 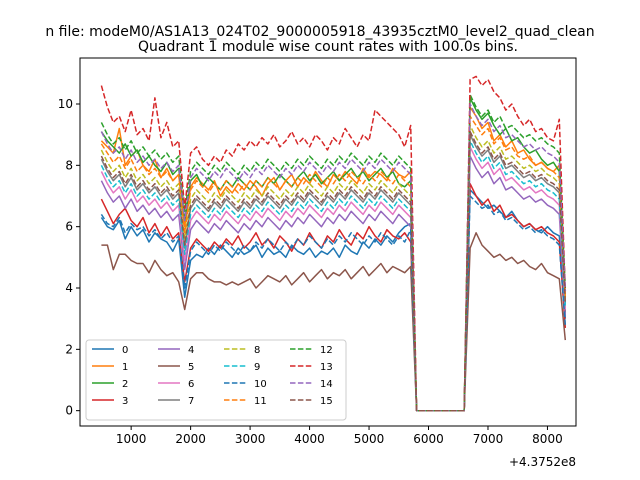 I want to click on x-tick-label: 2000, so click(x=190, y=439).